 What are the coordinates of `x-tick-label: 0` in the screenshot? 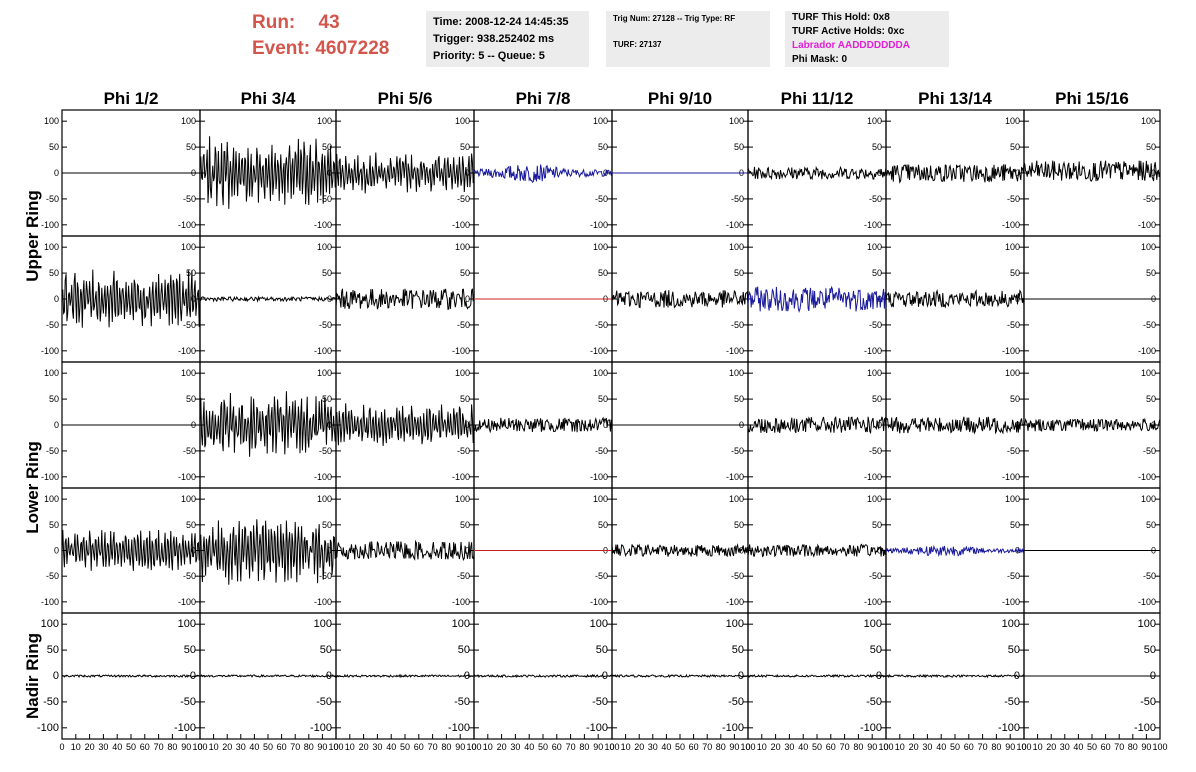 It's located at (335, 747).